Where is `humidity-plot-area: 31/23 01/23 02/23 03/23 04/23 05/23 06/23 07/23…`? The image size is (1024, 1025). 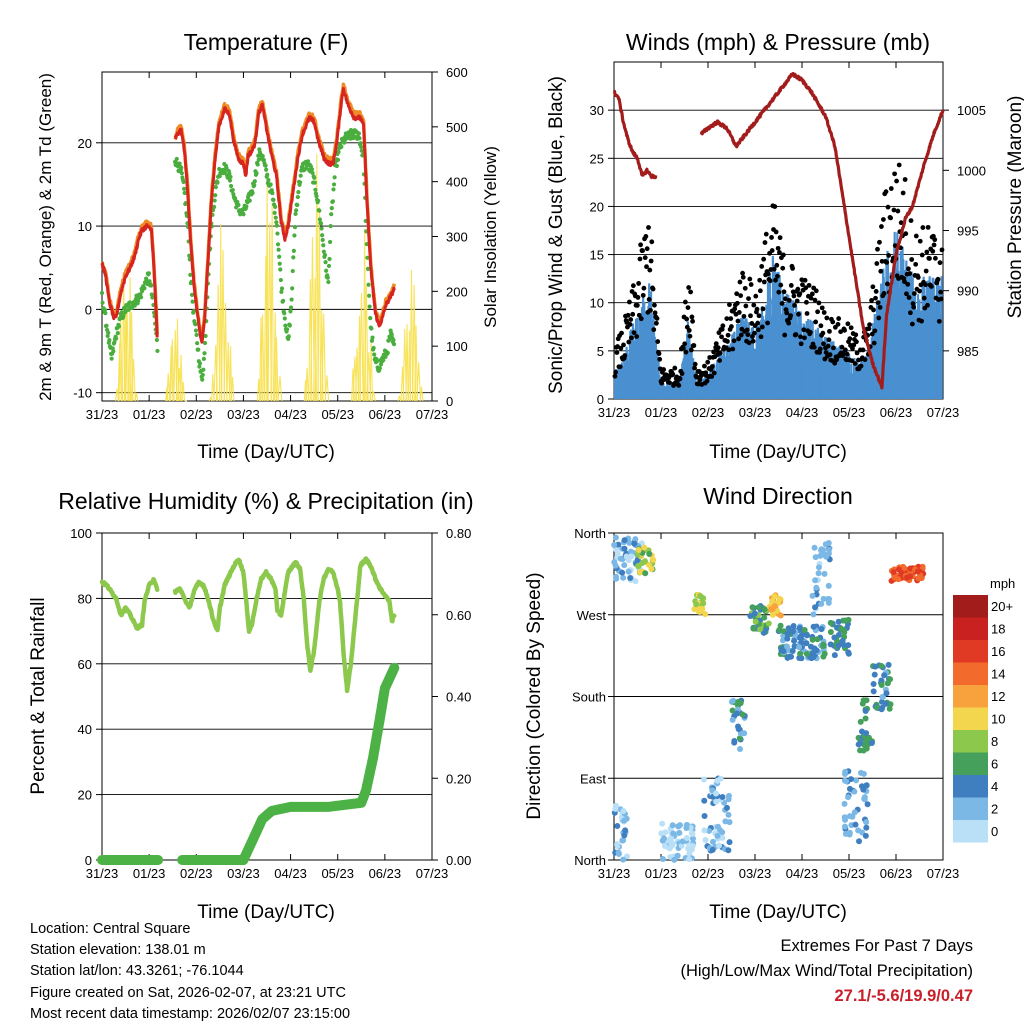
humidity-plot-area: 31/23 01/23 02/23 03/23 04/23 05/23 06/23 07/23… is located at coordinates (270, 703).